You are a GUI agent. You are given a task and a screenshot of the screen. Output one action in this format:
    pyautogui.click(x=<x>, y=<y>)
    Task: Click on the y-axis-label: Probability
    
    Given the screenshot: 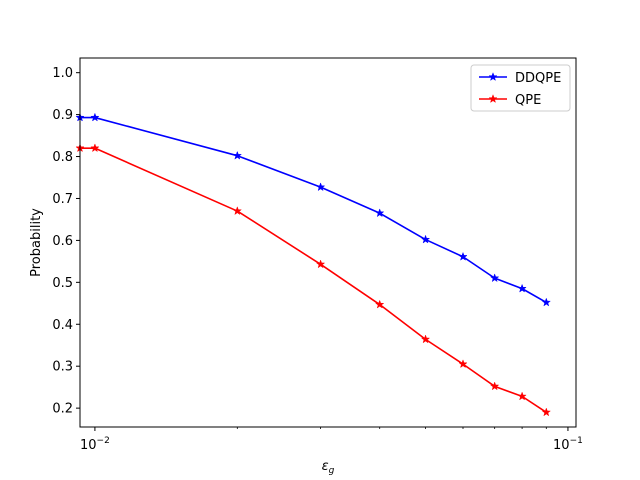 What is the action you would take?
    pyautogui.click(x=36, y=242)
    